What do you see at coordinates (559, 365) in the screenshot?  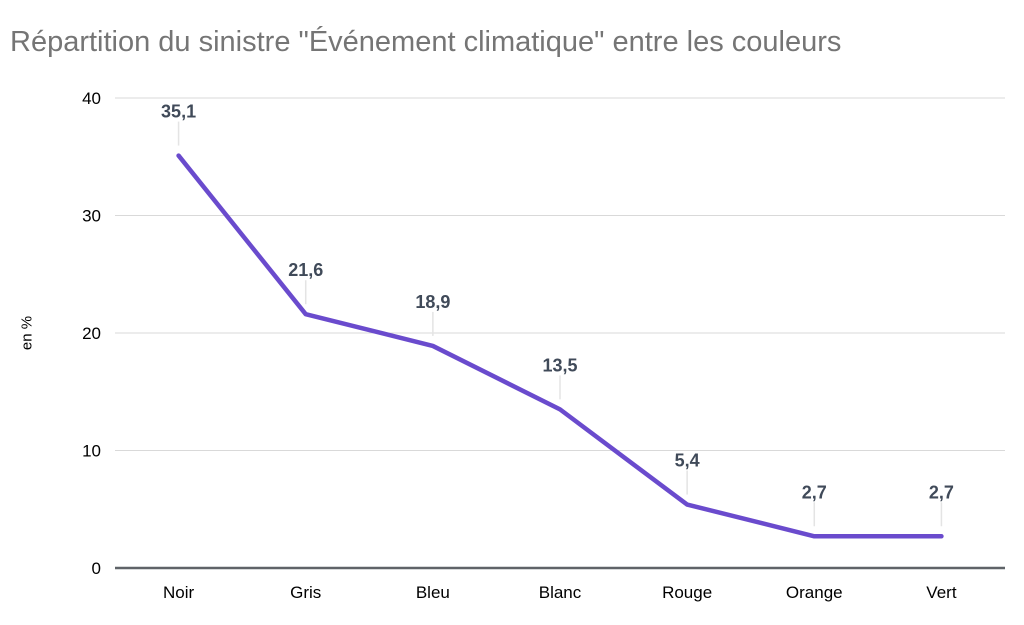 I see `data-label: 13,5` at bounding box center [559, 365].